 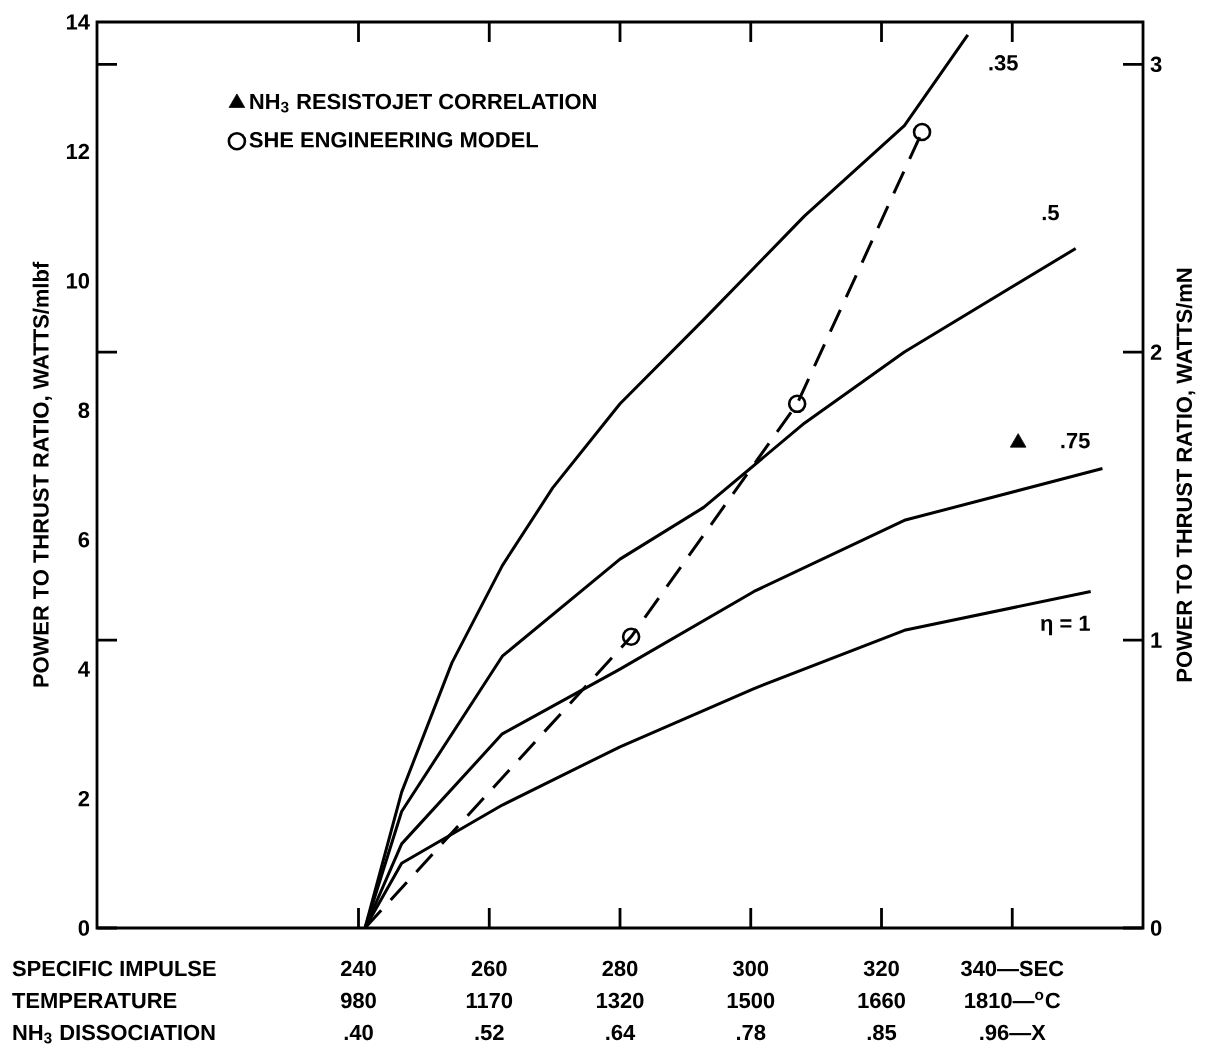 What do you see at coordinates (78, 22) in the screenshot?
I see `y-tick-label: 14` at bounding box center [78, 22].